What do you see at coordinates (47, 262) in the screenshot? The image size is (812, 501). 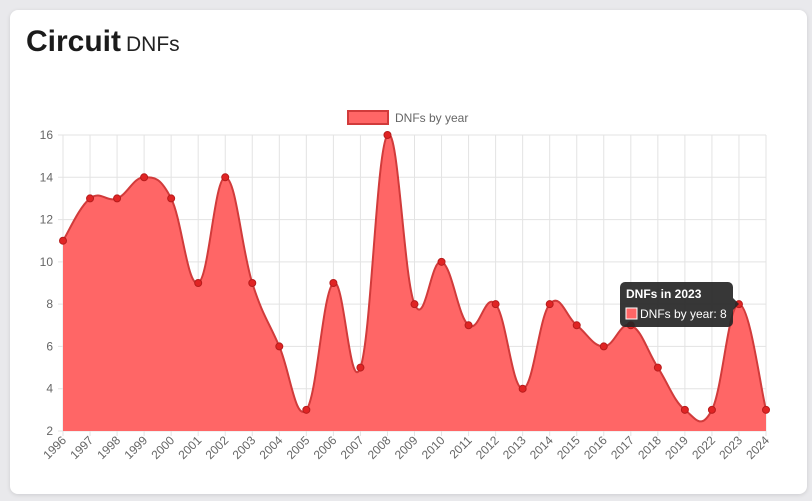 I see `y-tick-label: 10` at bounding box center [47, 262].